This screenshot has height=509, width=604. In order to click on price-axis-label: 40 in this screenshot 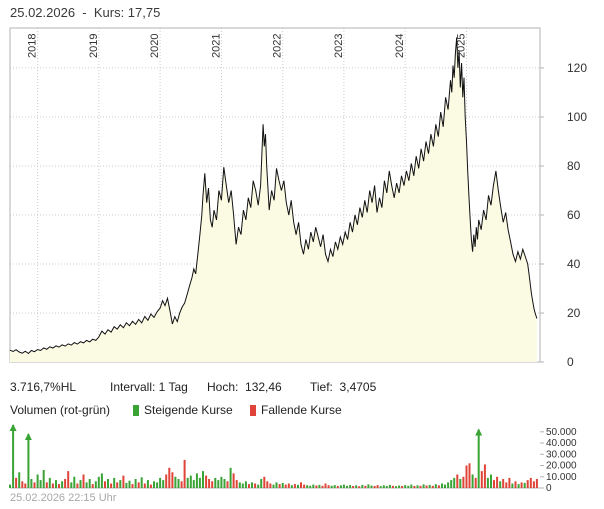, I will do `click(574, 264)`.